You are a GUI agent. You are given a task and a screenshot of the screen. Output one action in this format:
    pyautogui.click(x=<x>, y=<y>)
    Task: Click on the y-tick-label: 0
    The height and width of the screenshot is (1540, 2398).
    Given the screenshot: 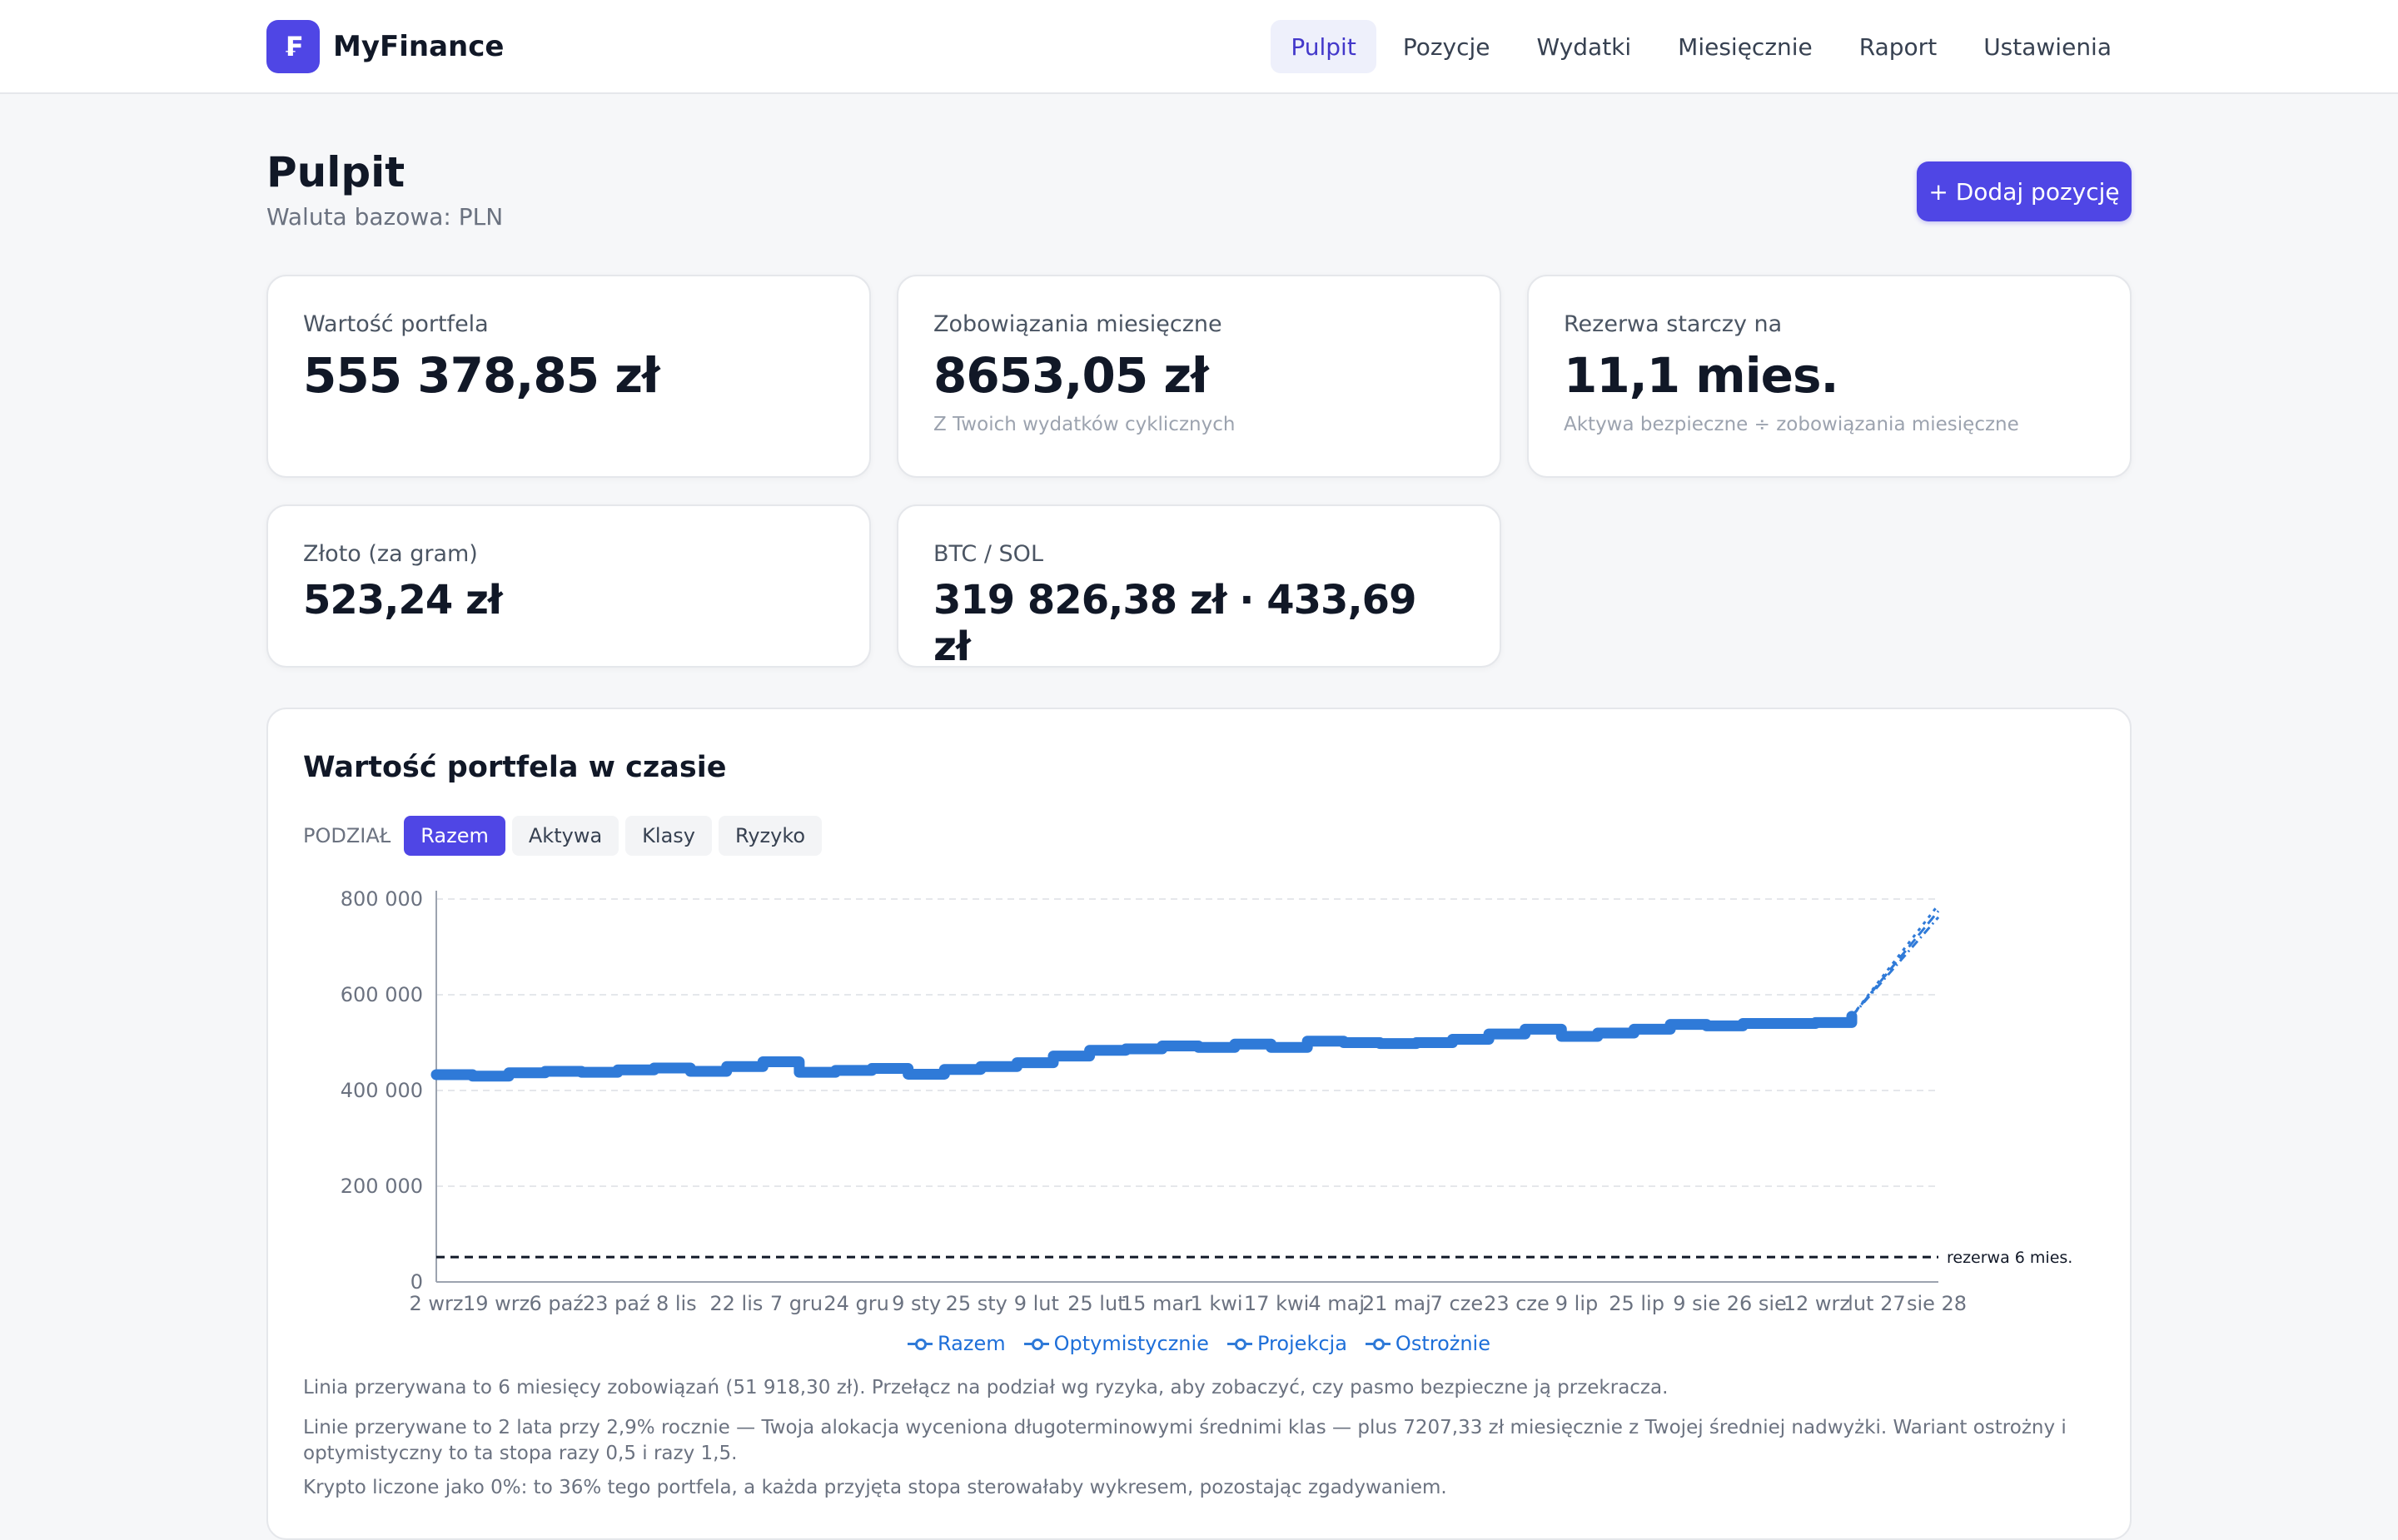 What is the action you would take?
    pyautogui.click(x=416, y=1282)
    